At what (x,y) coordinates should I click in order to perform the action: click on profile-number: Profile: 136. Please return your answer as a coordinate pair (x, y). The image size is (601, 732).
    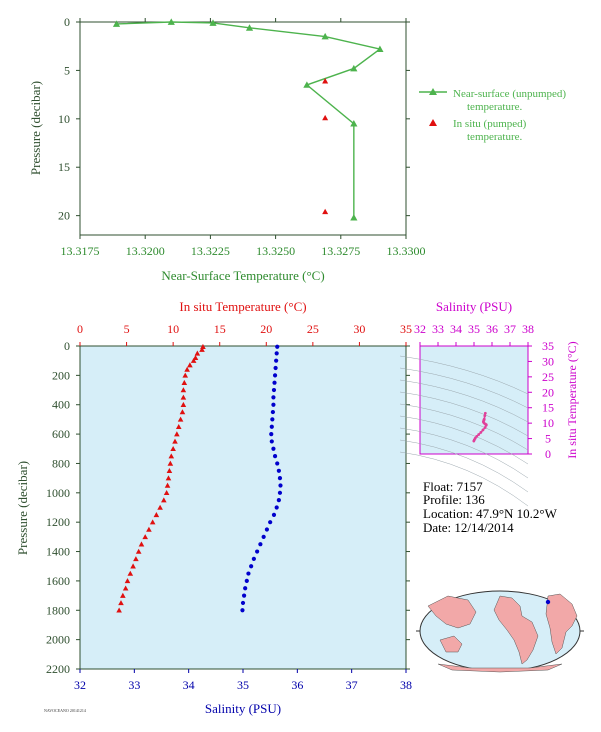
    Looking at the image, I should click on (454, 499).